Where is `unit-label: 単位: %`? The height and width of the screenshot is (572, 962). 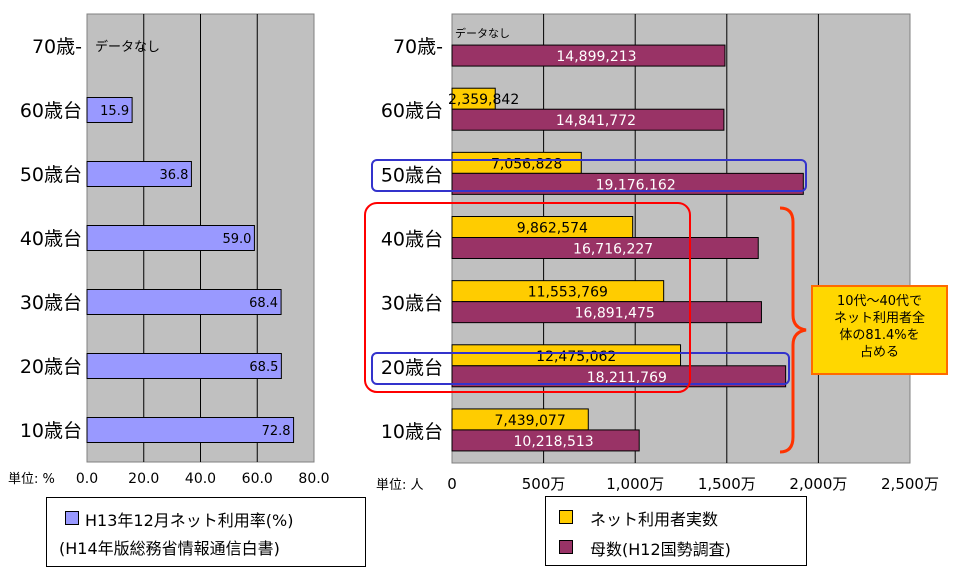 unit-label: 単位: % is located at coordinates (31, 479).